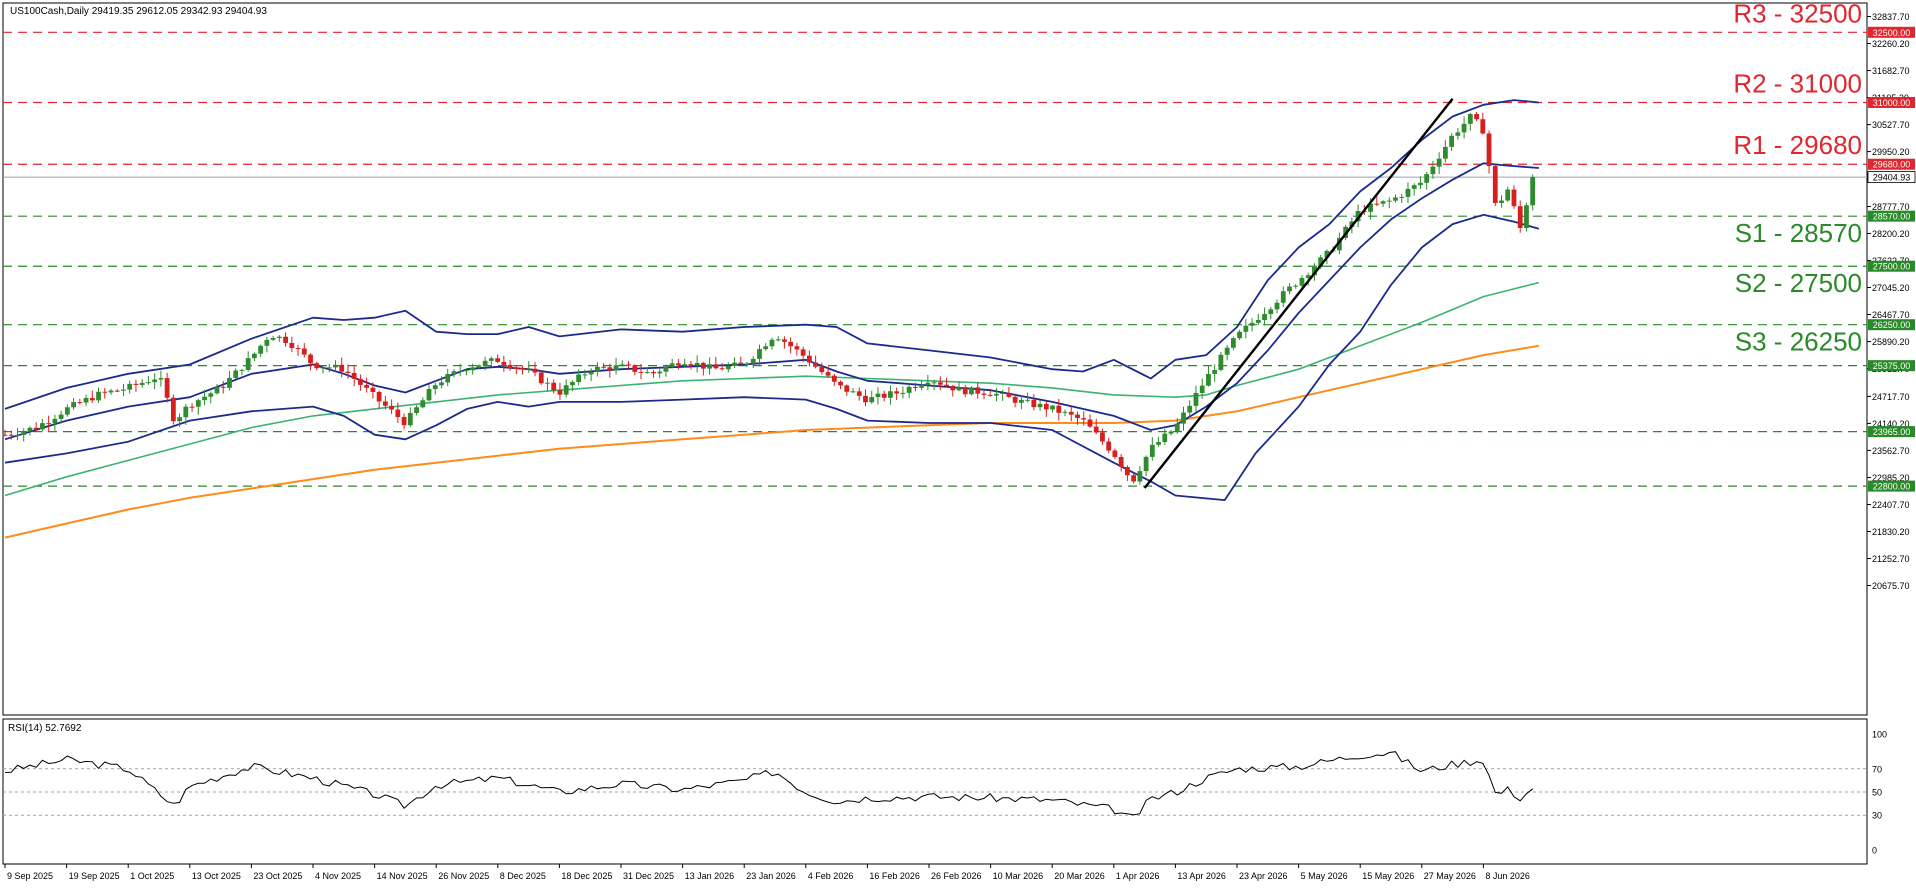  Describe the element at coordinates (1892, 432) in the screenshot. I see `level-tag-text: 23965.00` at that location.